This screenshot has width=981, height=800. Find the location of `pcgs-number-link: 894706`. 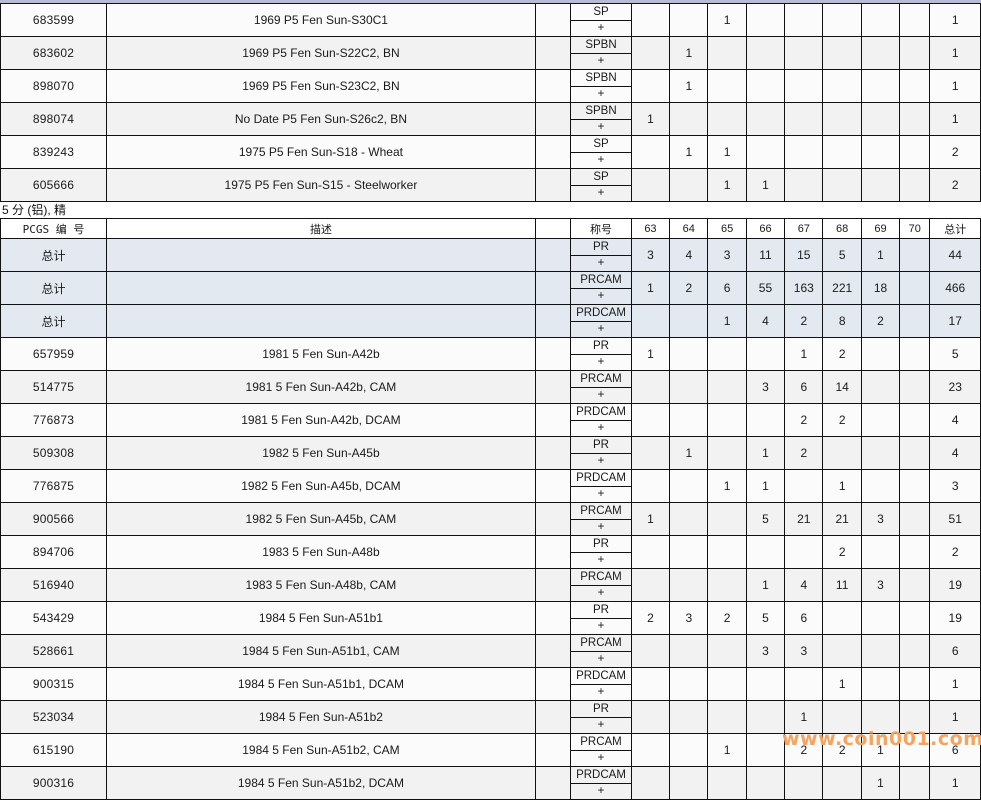

pcgs-number-link: 894706 is located at coordinates (53, 552).